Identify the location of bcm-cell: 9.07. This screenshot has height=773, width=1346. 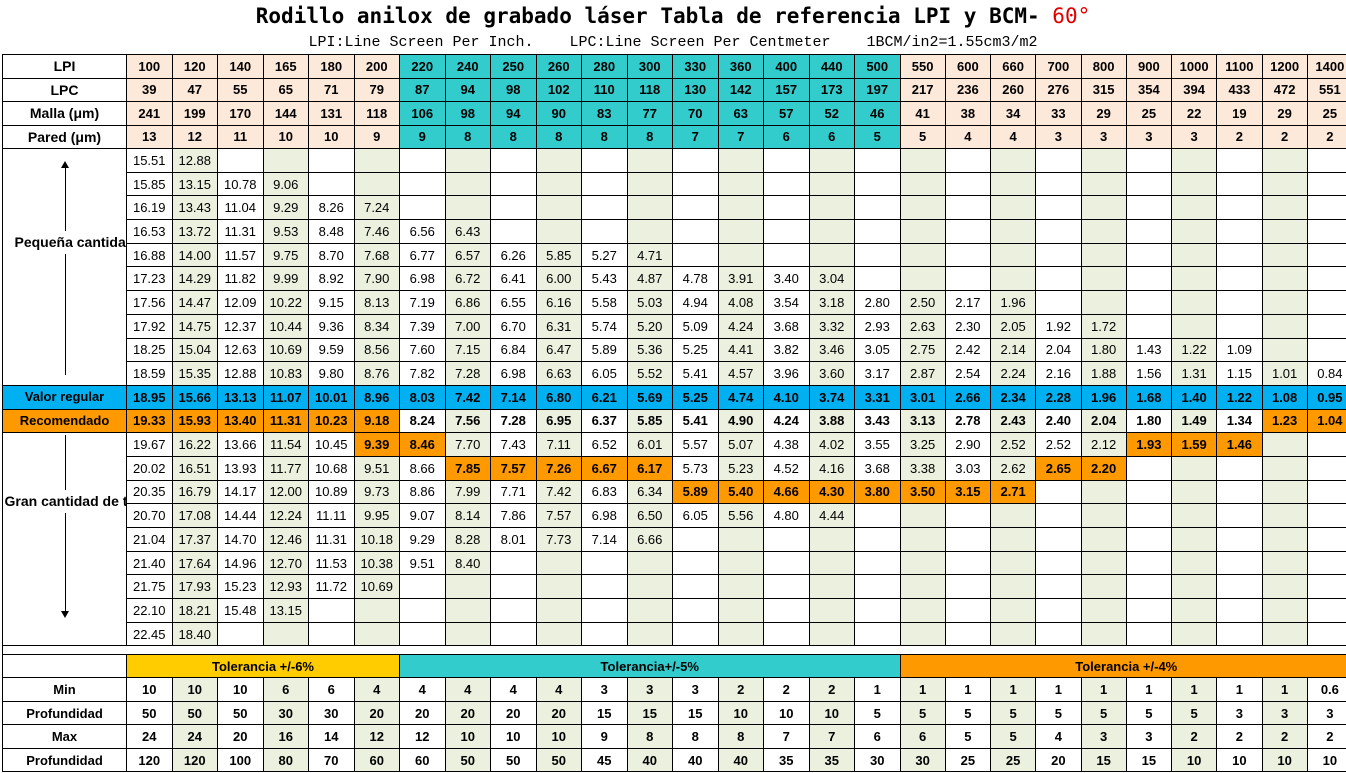
(422, 515).